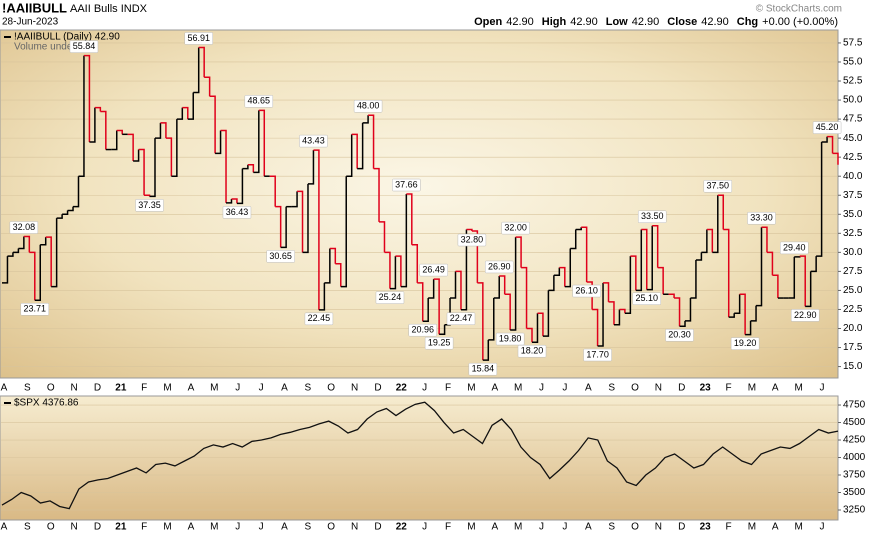 Image resolution: width=870 pixels, height=534 pixels. I want to click on title: !AAIIBULL, so click(34, 7).